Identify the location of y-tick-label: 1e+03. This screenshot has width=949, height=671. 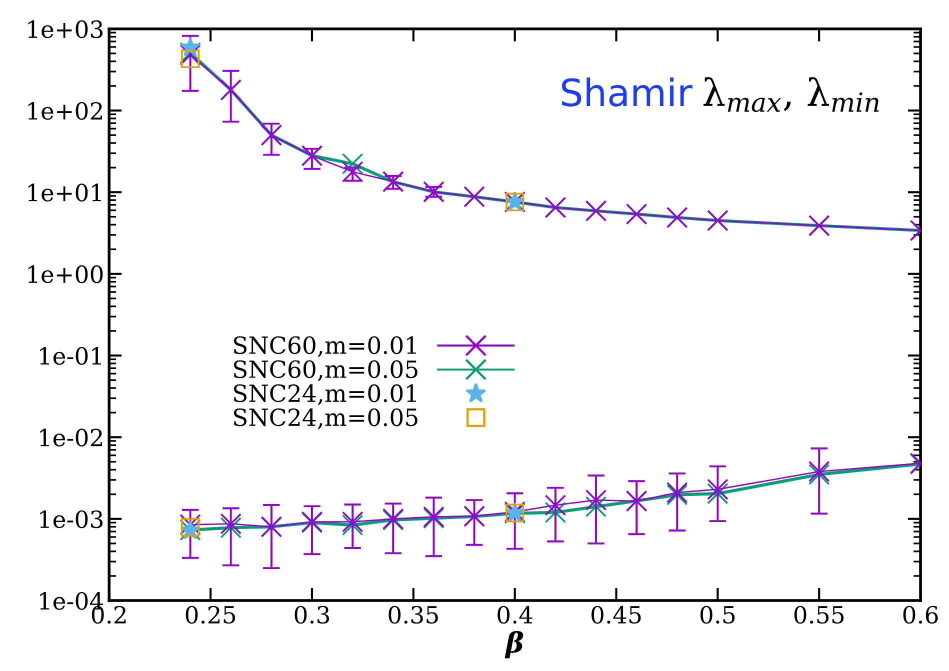
(65, 29).